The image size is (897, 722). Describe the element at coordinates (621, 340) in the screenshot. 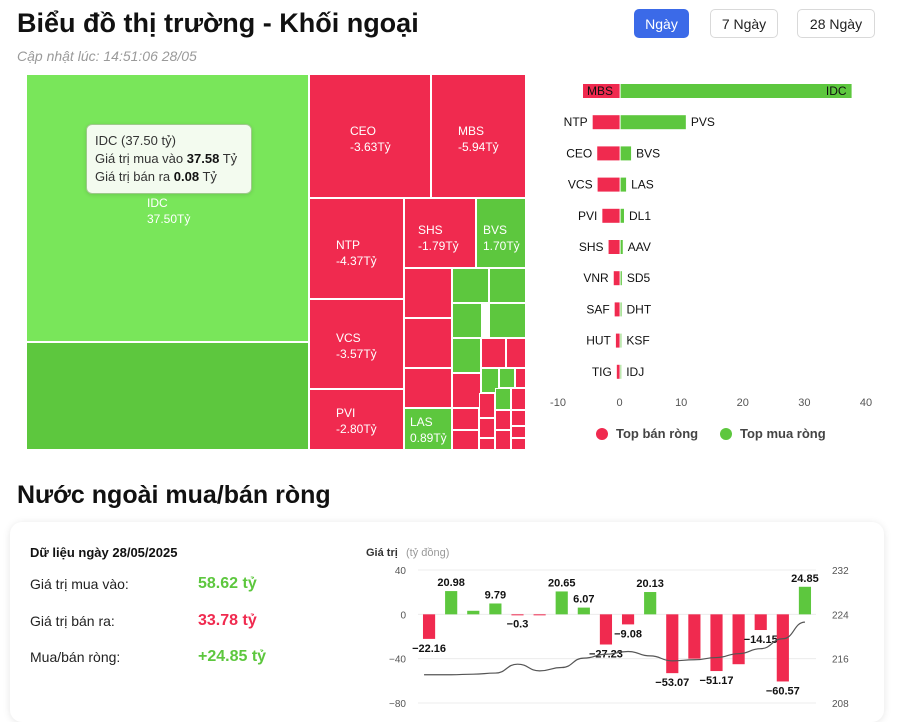

I see `buy-bar-ksf` at that location.